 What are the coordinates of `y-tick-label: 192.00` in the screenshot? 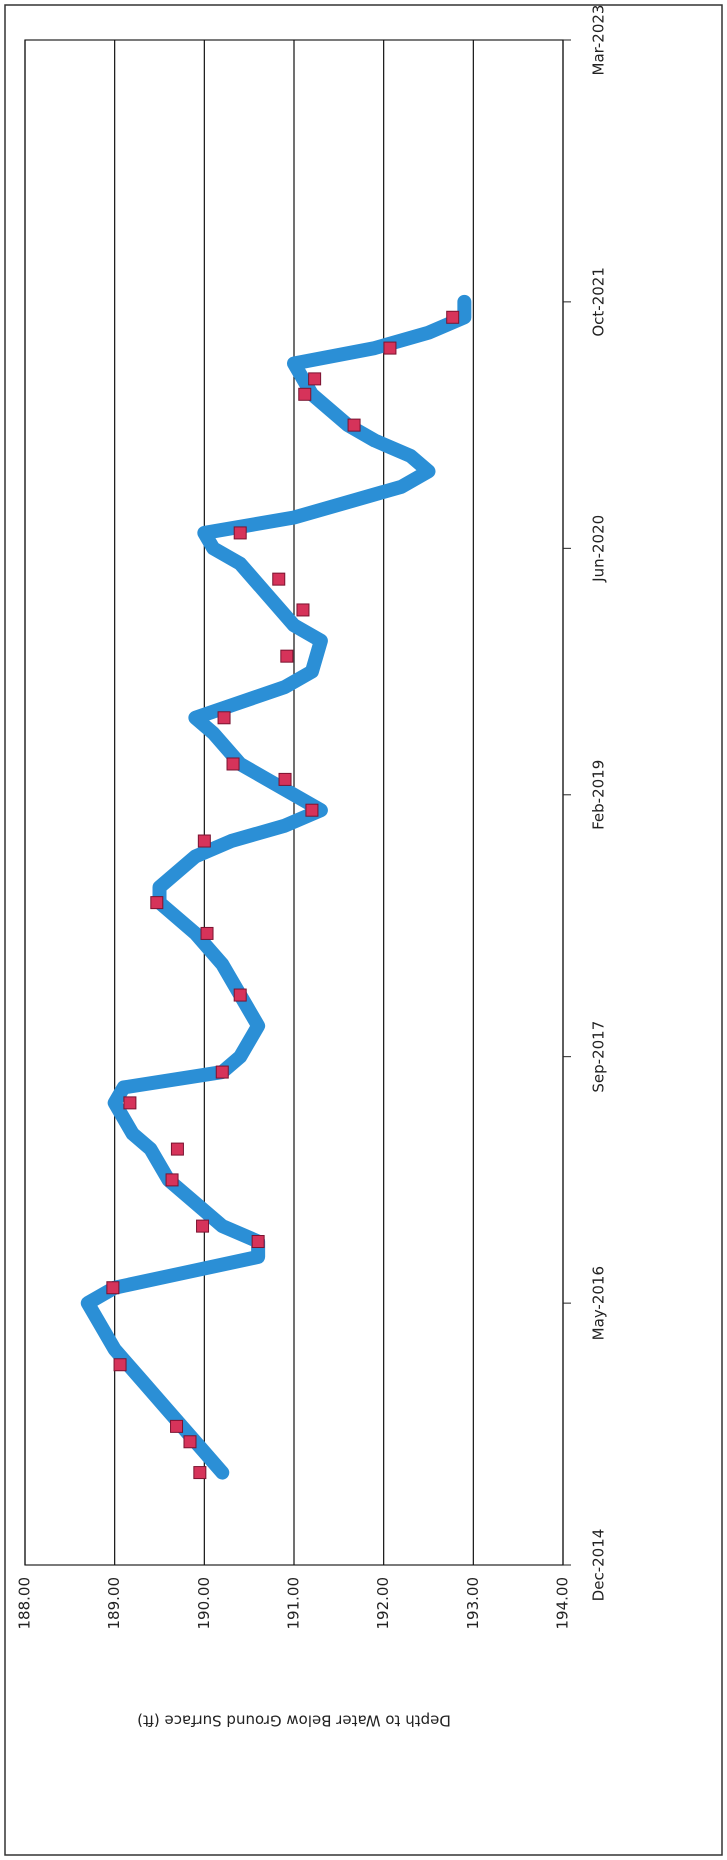 It's located at (383, 1603).